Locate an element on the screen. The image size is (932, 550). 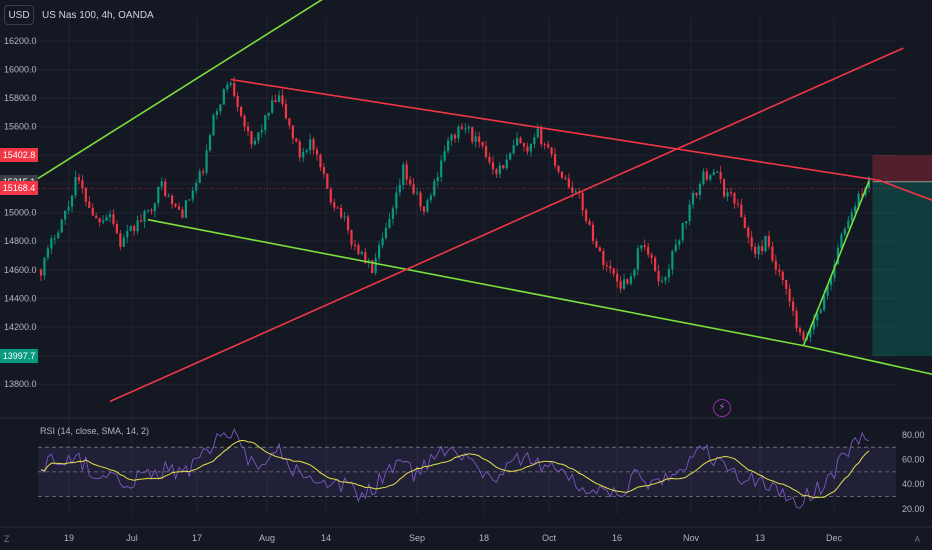
rsi-pane: 80.00 60.00 40.00 20.00 is located at coordinates (481, 471).